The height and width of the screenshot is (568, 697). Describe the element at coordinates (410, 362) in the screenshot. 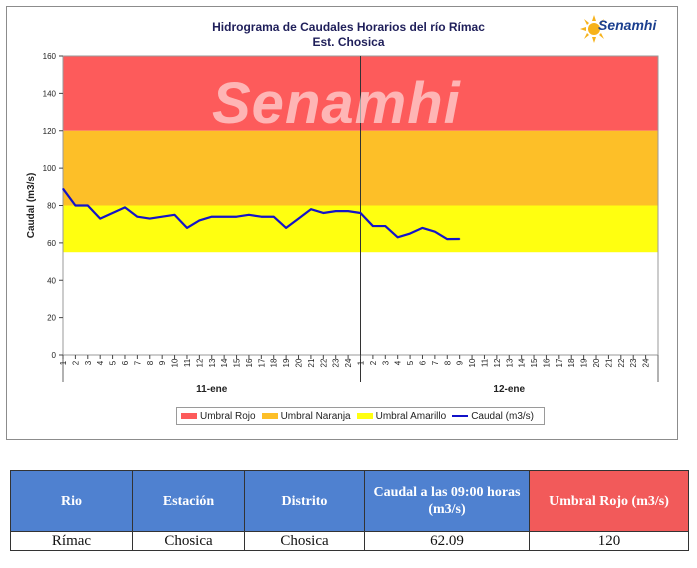

I see `x-tick-label: 5` at that location.